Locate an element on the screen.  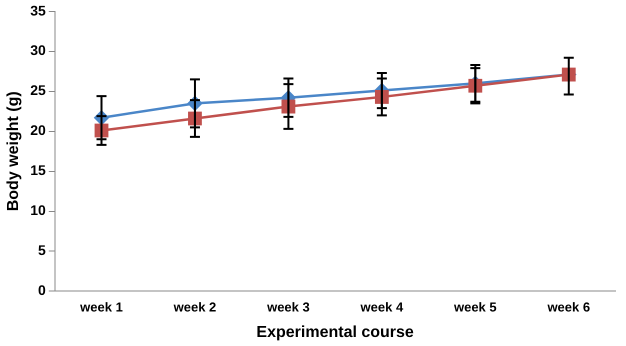
x-tick-label: week 6 is located at coordinates (568, 307).